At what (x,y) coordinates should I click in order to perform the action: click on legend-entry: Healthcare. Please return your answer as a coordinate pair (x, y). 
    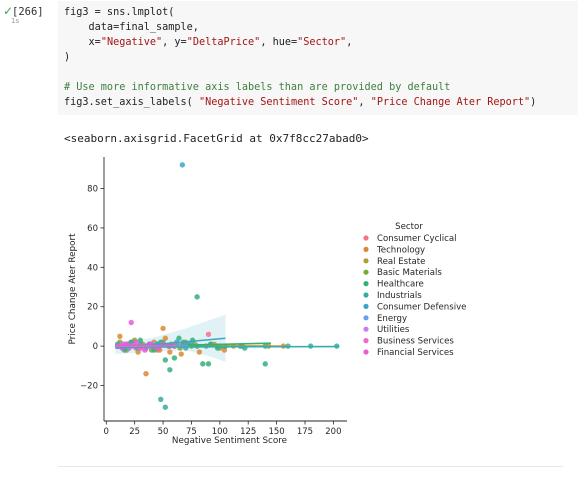
    Looking at the image, I should click on (400, 285).